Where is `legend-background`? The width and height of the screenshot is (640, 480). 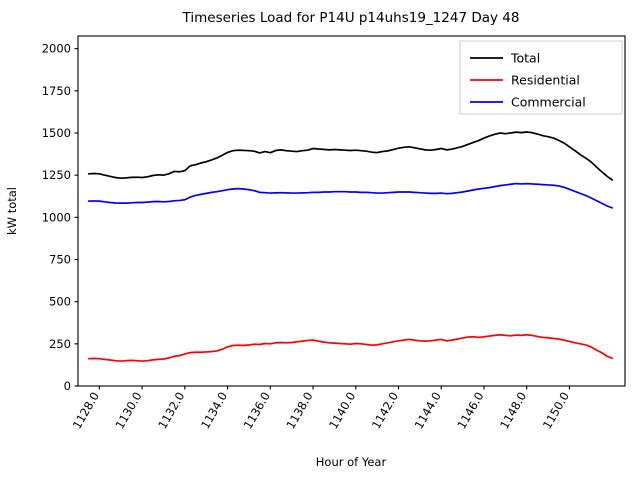
legend-background is located at coordinates (541, 77).